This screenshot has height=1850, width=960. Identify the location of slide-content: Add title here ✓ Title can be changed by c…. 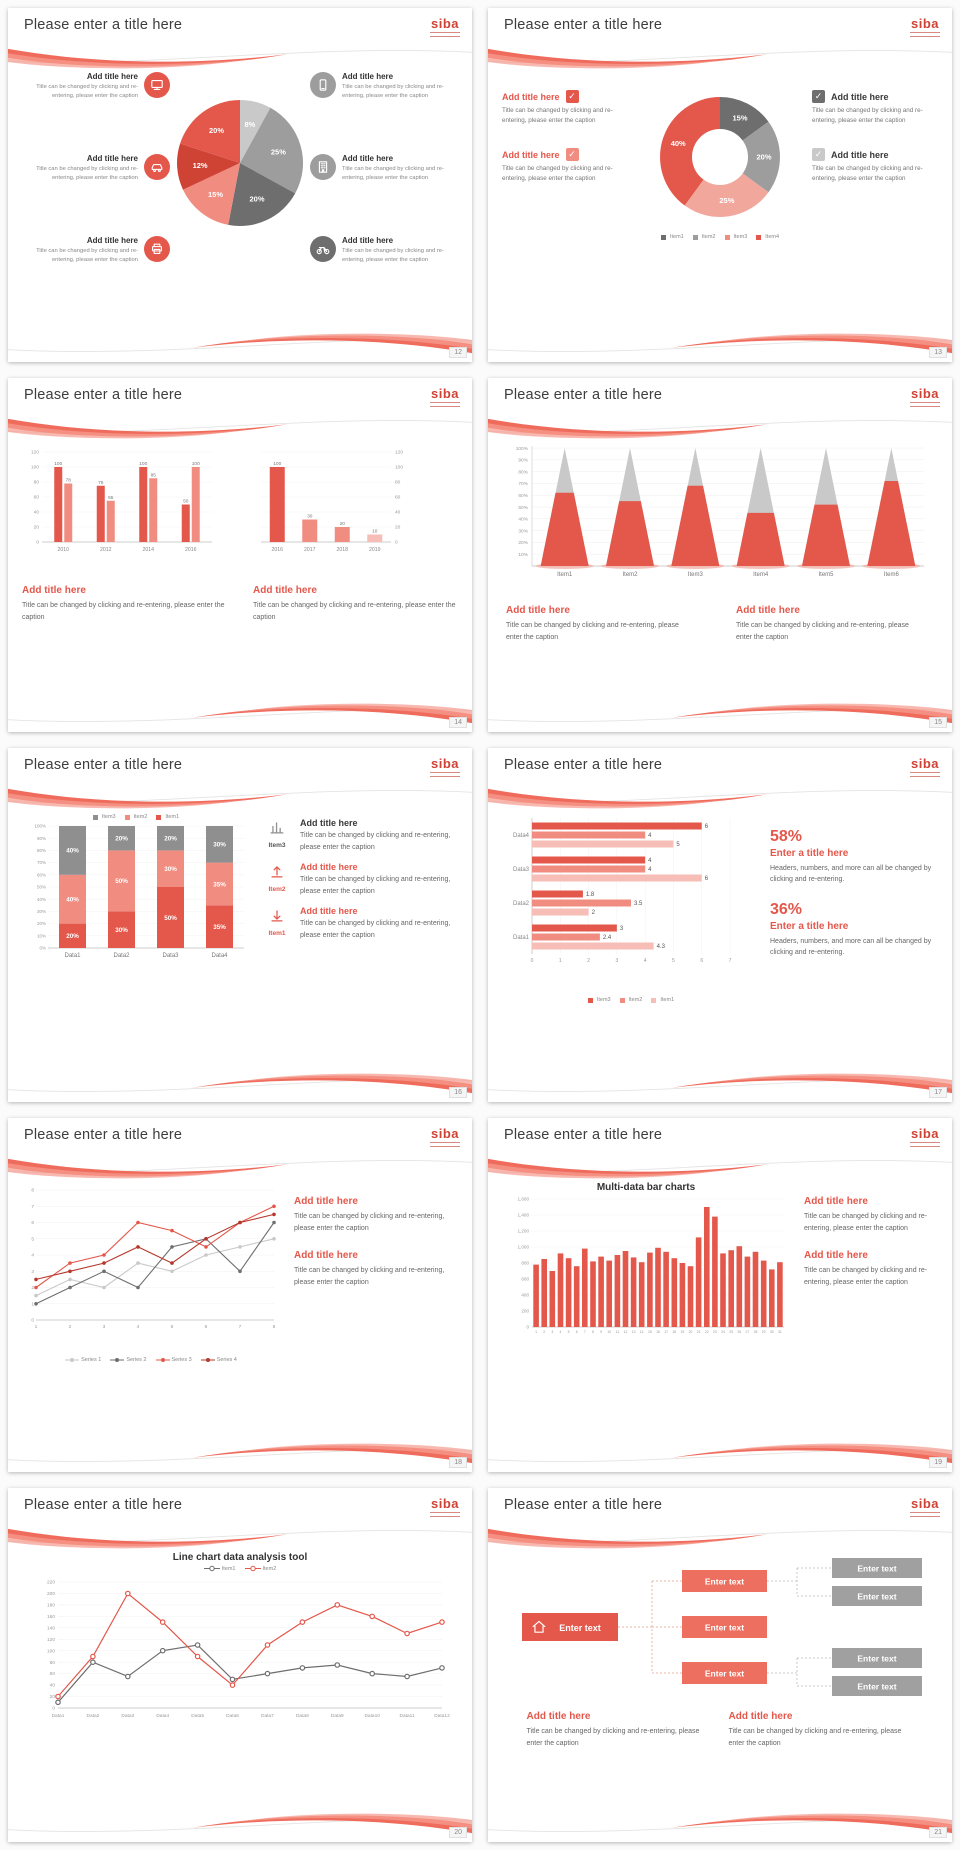
(720, 198).